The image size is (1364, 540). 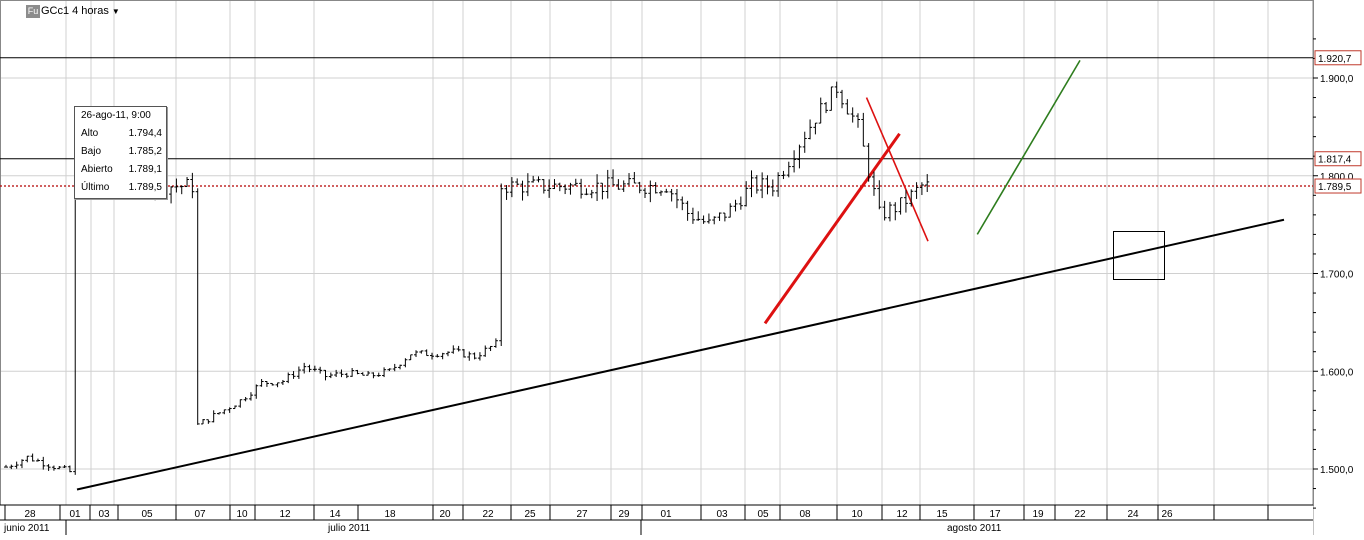 I want to click on trendline-red-thick, so click(x=832, y=228).